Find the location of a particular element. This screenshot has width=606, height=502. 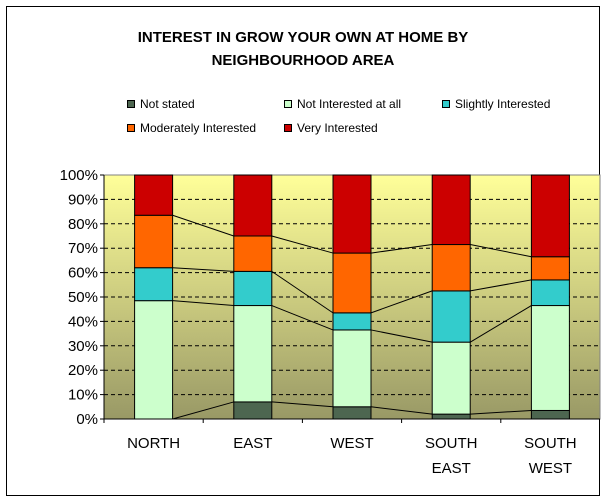

legend-swatch-very-interested is located at coordinates (288, 128).